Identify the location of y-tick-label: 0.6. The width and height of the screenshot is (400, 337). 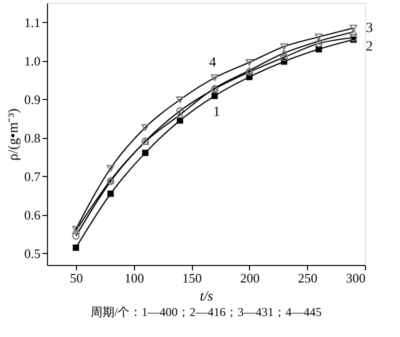
(32, 214).